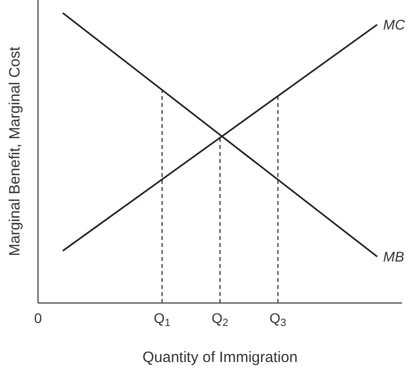  Describe the element at coordinates (220, 357) in the screenshot. I see `x-axis-title: Quantity of Immigration` at that location.